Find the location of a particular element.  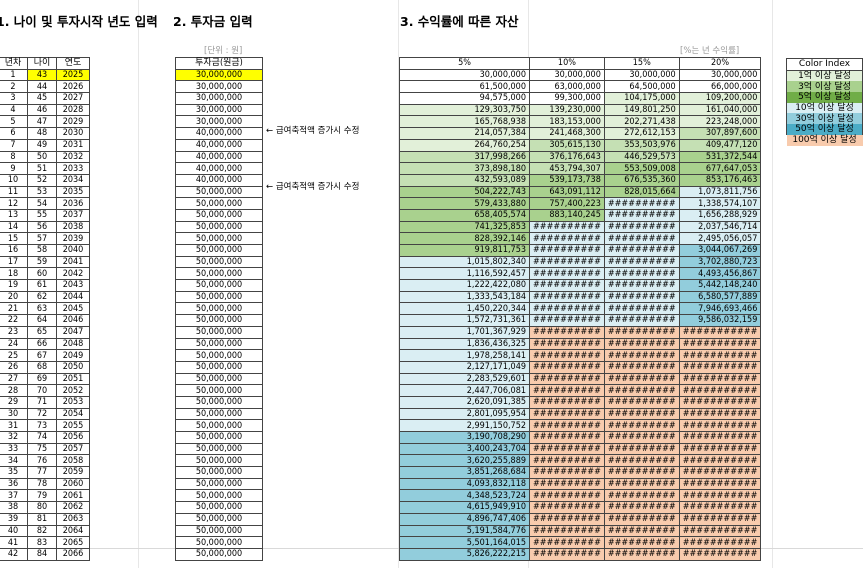

asset-value-cell: 2,283,529,601 is located at coordinates (464, 379).